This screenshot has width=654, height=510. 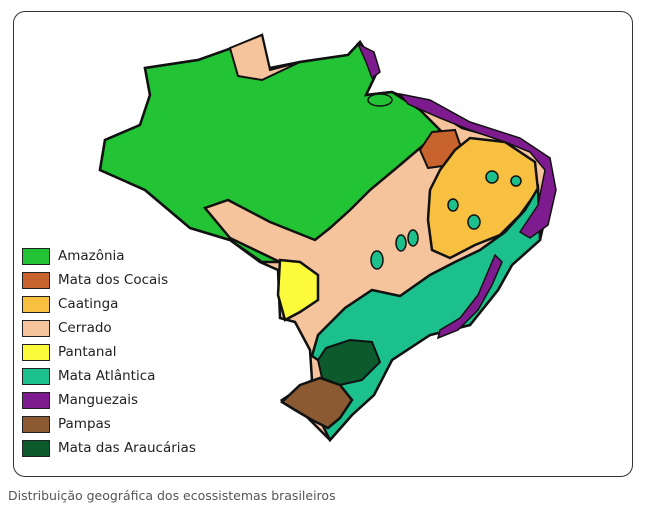 I want to click on swatch-mata-das-araucarias, so click(x=36, y=448).